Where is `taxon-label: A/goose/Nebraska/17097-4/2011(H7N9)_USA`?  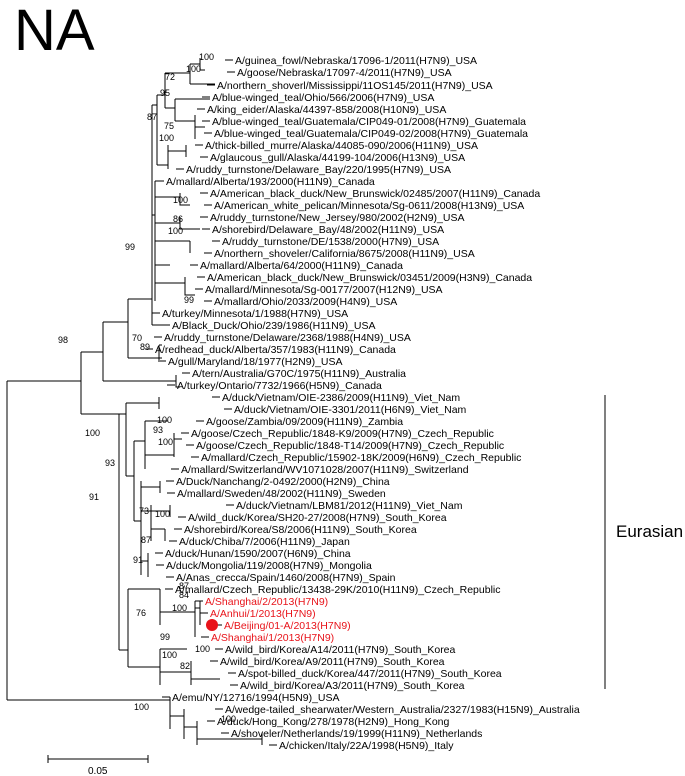
taxon-label: A/goose/Nebraska/17097-4/2011(H7N9)_USA is located at coordinates (344, 73).